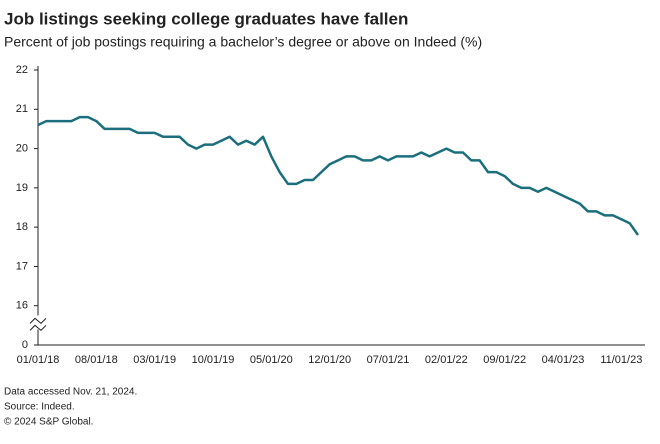 Image resolution: width=660 pixels, height=444 pixels. I want to click on y-tick-label: 17, so click(22, 266).